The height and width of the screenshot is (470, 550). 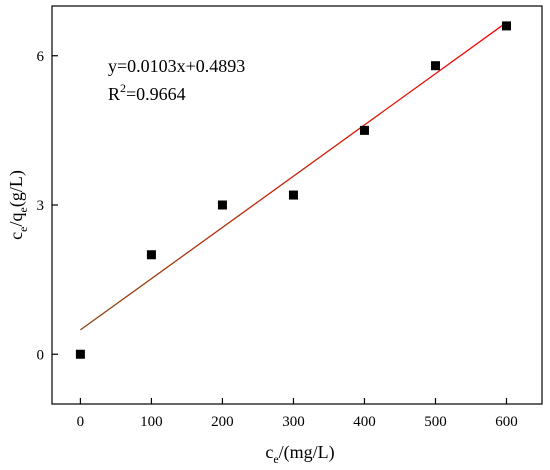 What do you see at coordinates (41, 57) in the screenshot?
I see `y-tick-label: 6` at bounding box center [41, 57].